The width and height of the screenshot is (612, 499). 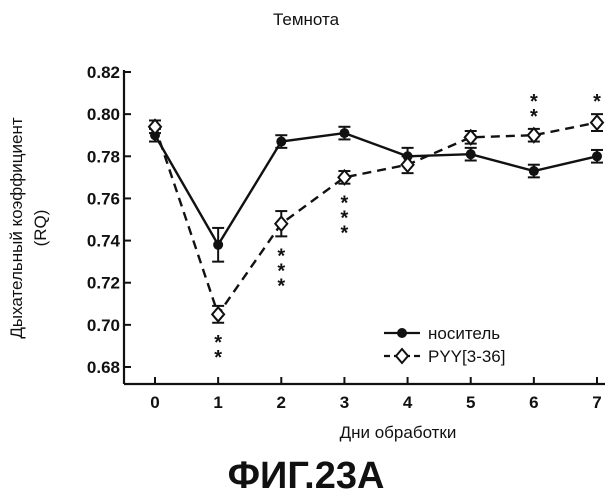 I want to click on x-tick-label: 7, so click(x=596, y=402).